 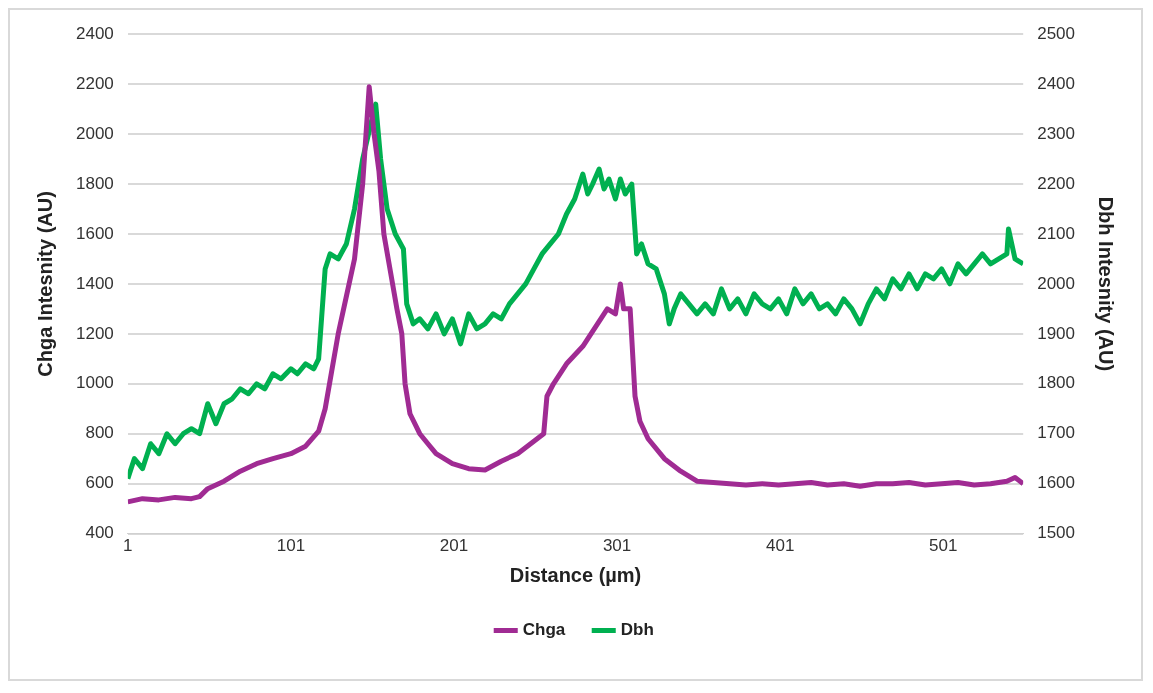 What do you see at coordinates (99, 533) in the screenshot?
I see `y-tick-label: 400` at bounding box center [99, 533].